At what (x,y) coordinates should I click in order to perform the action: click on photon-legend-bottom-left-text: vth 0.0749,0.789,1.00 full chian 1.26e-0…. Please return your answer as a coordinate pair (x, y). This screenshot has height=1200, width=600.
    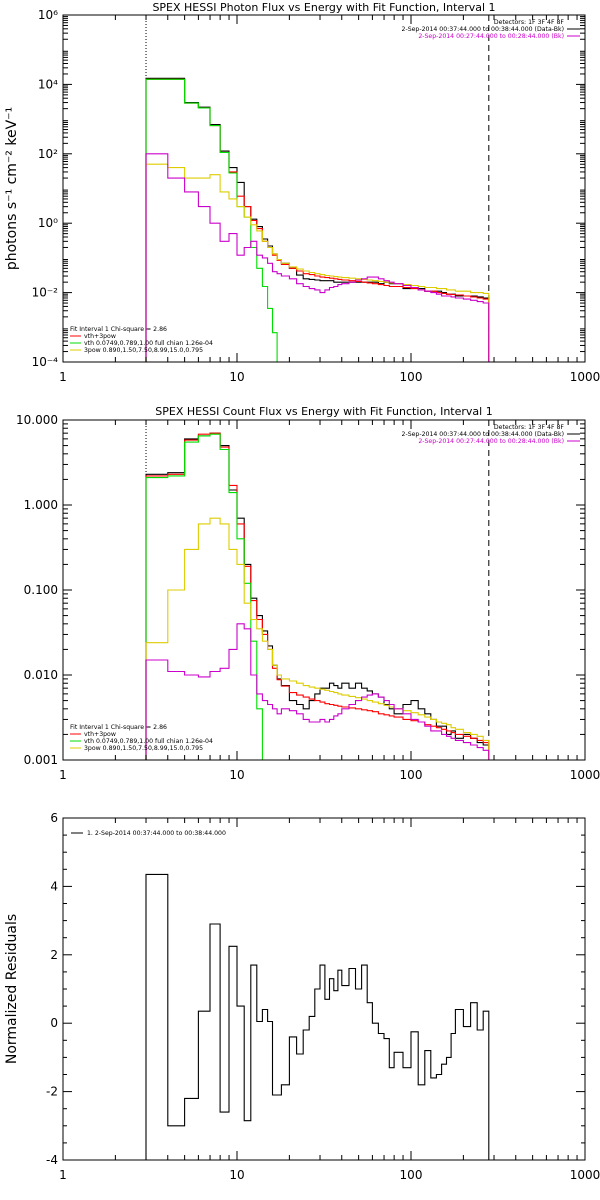
    Looking at the image, I should click on (148, 343).